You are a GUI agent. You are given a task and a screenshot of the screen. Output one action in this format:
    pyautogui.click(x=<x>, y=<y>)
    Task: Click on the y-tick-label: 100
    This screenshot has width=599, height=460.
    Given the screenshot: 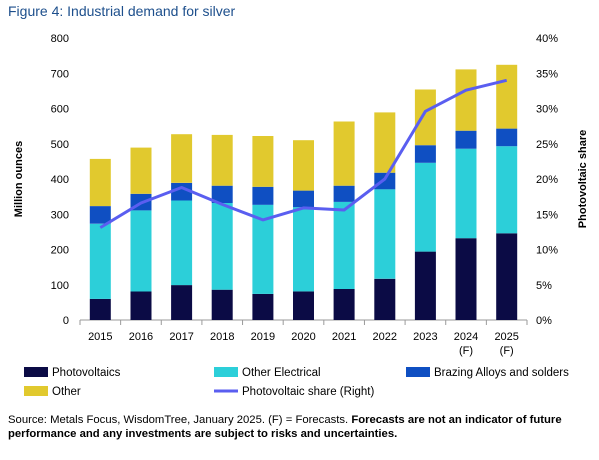 What is the action you would take?
    pyautogui.click(x=60, y=286)
    